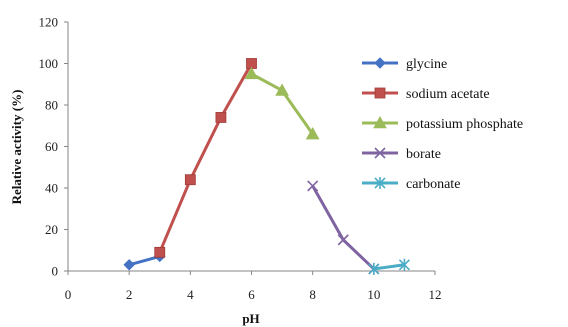 The image size is (568, 327). What do you see at coordinates (51, 146) in the screenshot?
I see `y-tick-label: 60` at bounding box center [51, 146].